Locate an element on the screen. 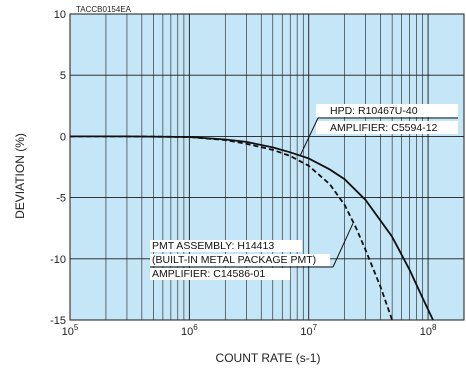 The image size is (466, 372). y-tick-label: 10 is located at coordinates (60, 15).